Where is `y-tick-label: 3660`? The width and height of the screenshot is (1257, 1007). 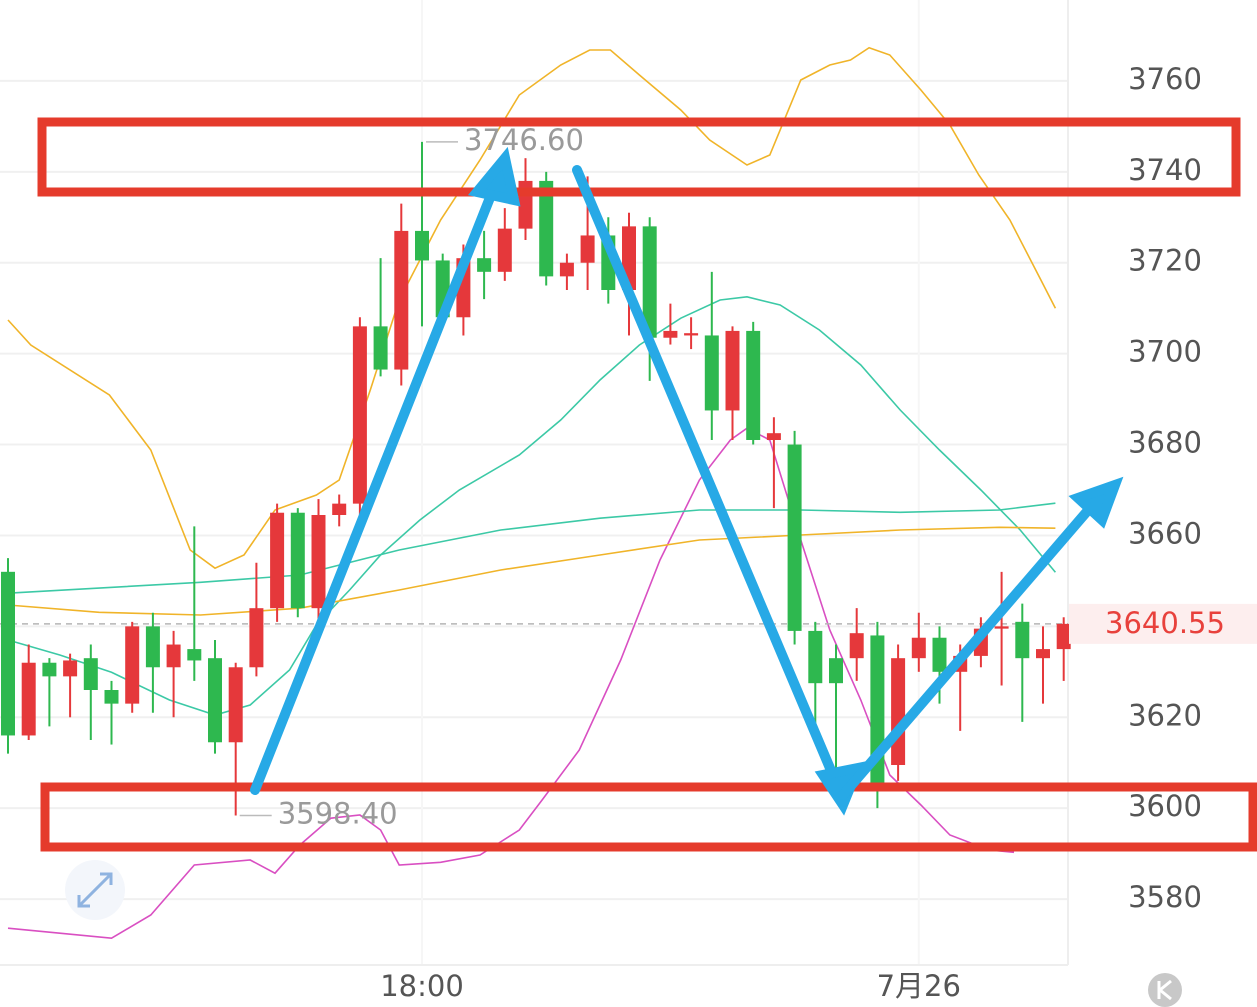
y-tick-label: 3660 is located at coordinates (1165, 533).